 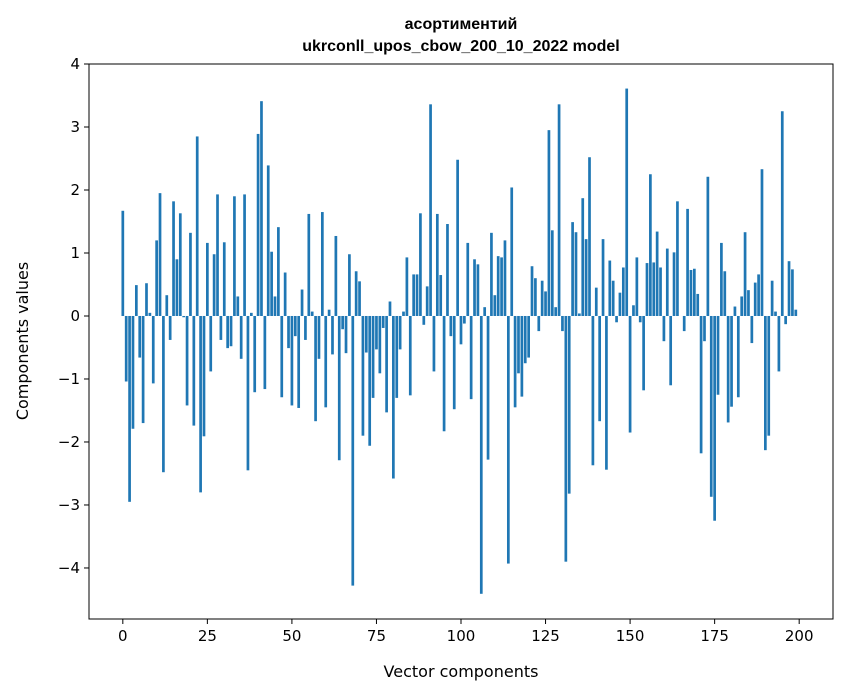 I want to click on chart-title-line-2: ukrconll_upos_cbow_200_10_2022 model, so click(x=460, y=46).